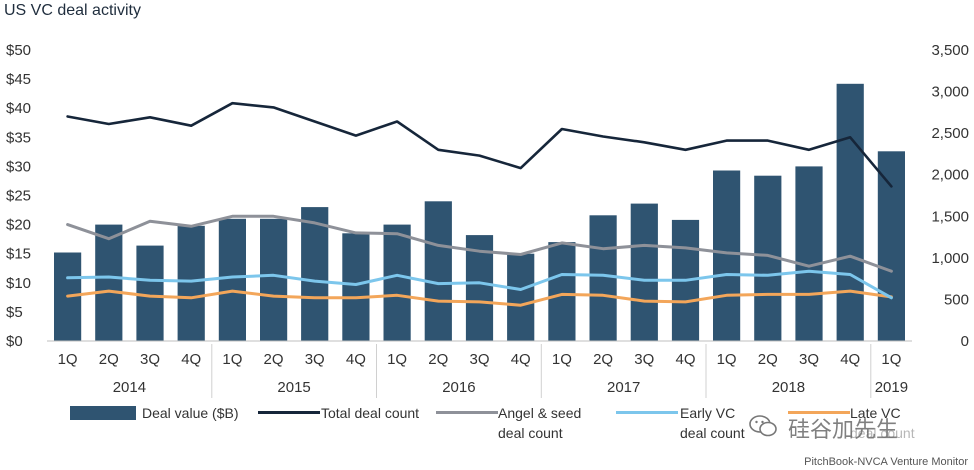  I want to click on line-early-vc-deal-count, so click(479, 284).